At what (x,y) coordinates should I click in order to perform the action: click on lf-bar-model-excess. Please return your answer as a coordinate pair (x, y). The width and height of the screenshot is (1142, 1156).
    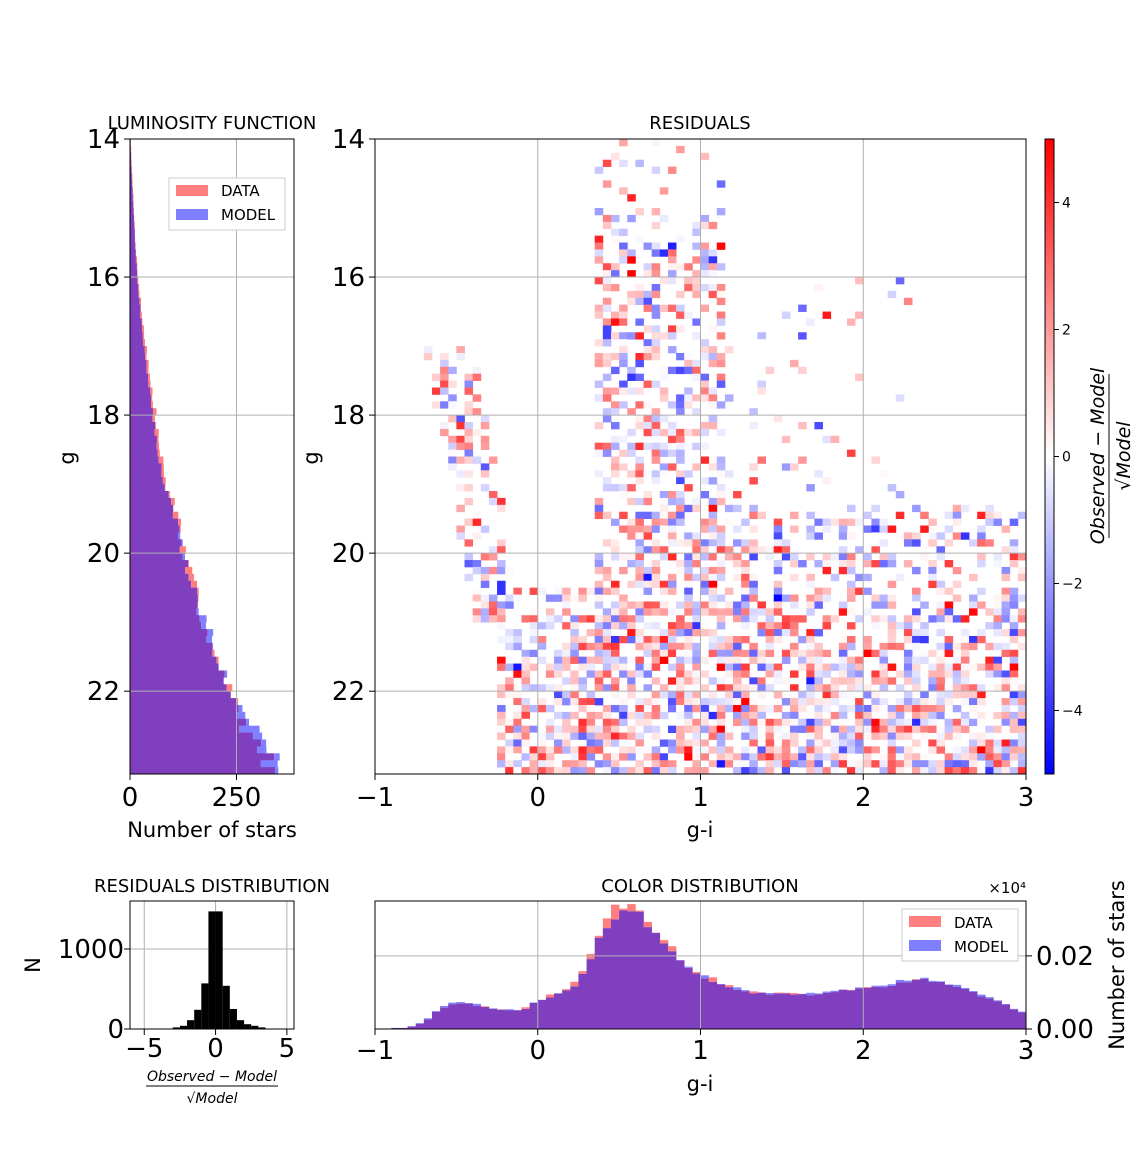
    Looking at the image, I should click on (241, 715).